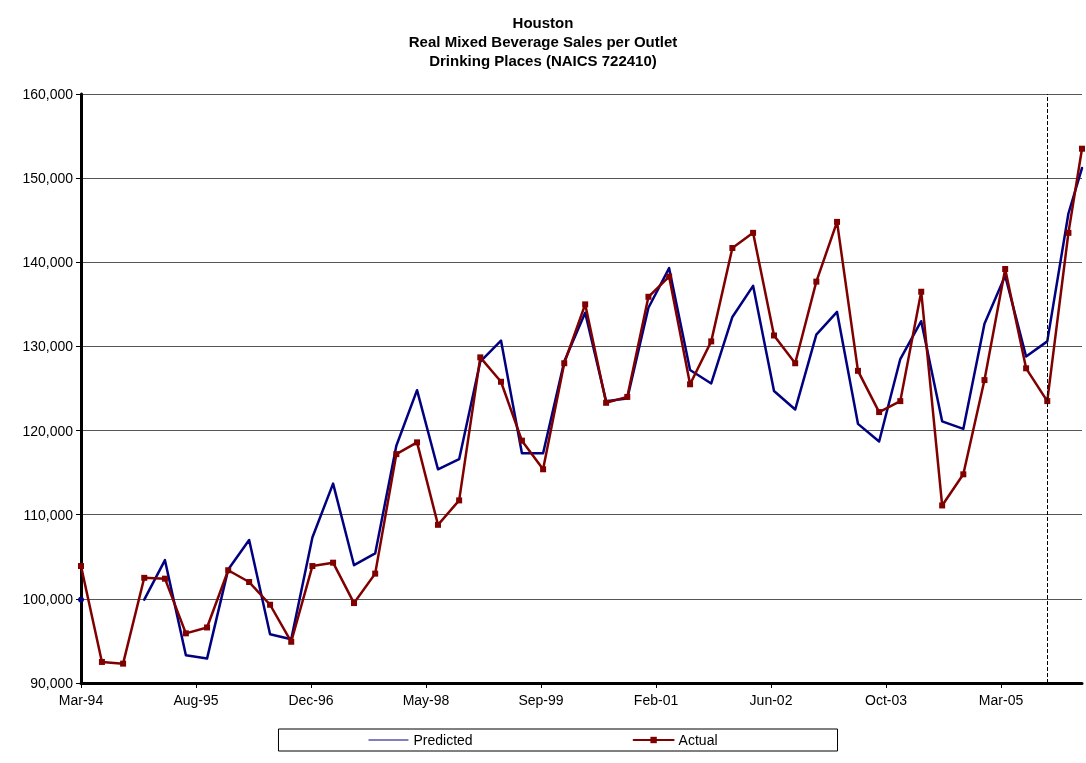 The height and width of the screenshot is (763, 1086). I want to click on x-tick-label: May-98, so click(426, 700).